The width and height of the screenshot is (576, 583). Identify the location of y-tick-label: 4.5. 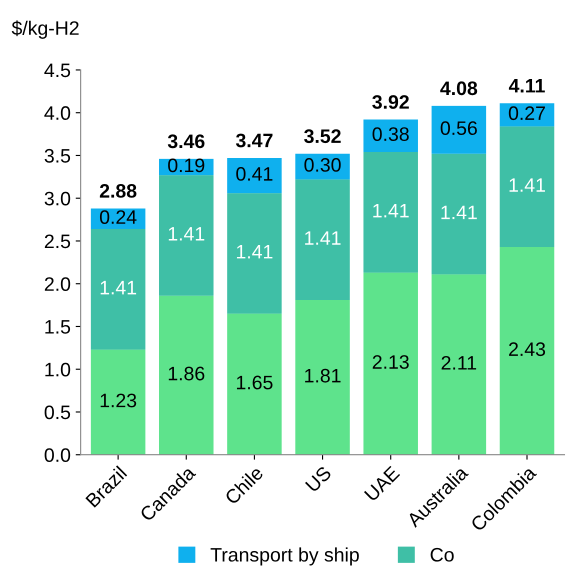
(57, 71).